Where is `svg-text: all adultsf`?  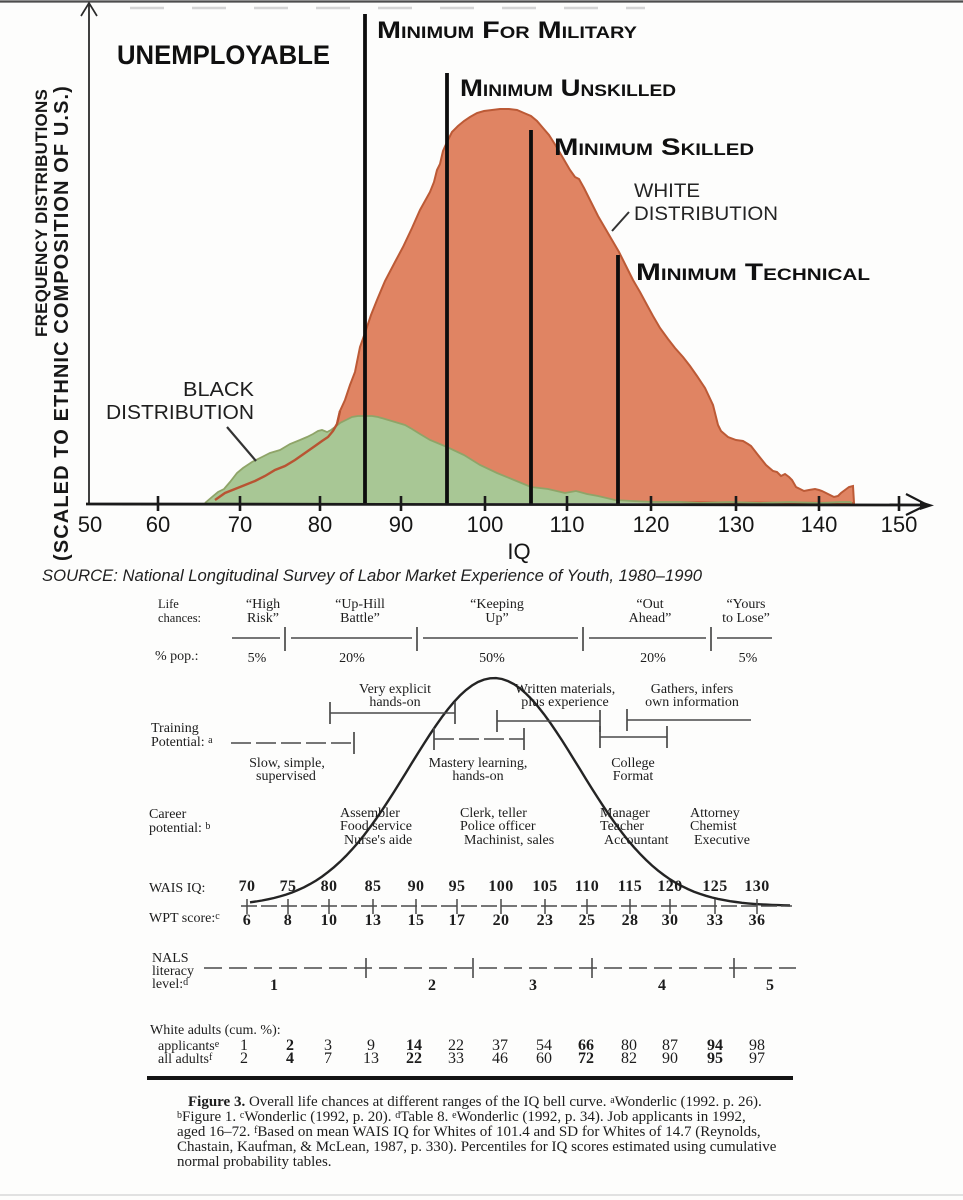 svg-text: all adultsf is located at coordinates (185, 1059).